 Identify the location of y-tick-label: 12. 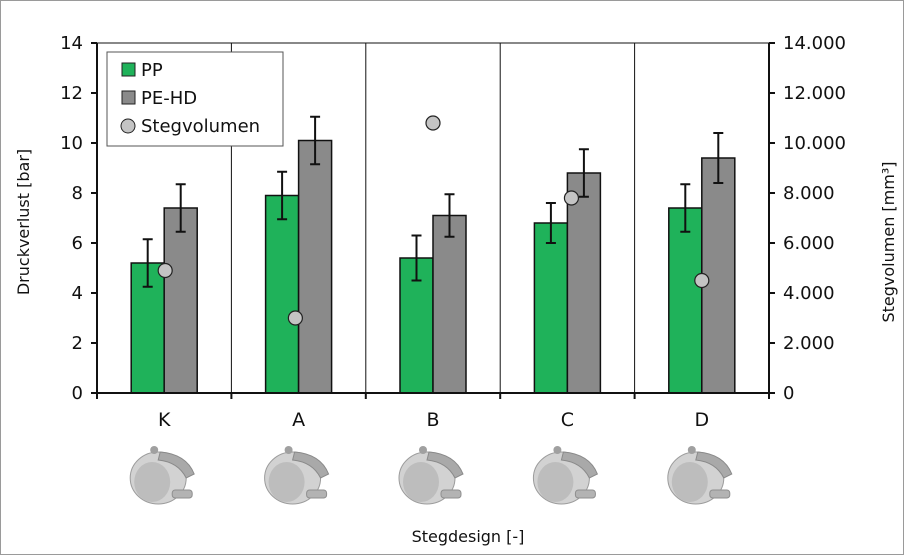
(71, 93).